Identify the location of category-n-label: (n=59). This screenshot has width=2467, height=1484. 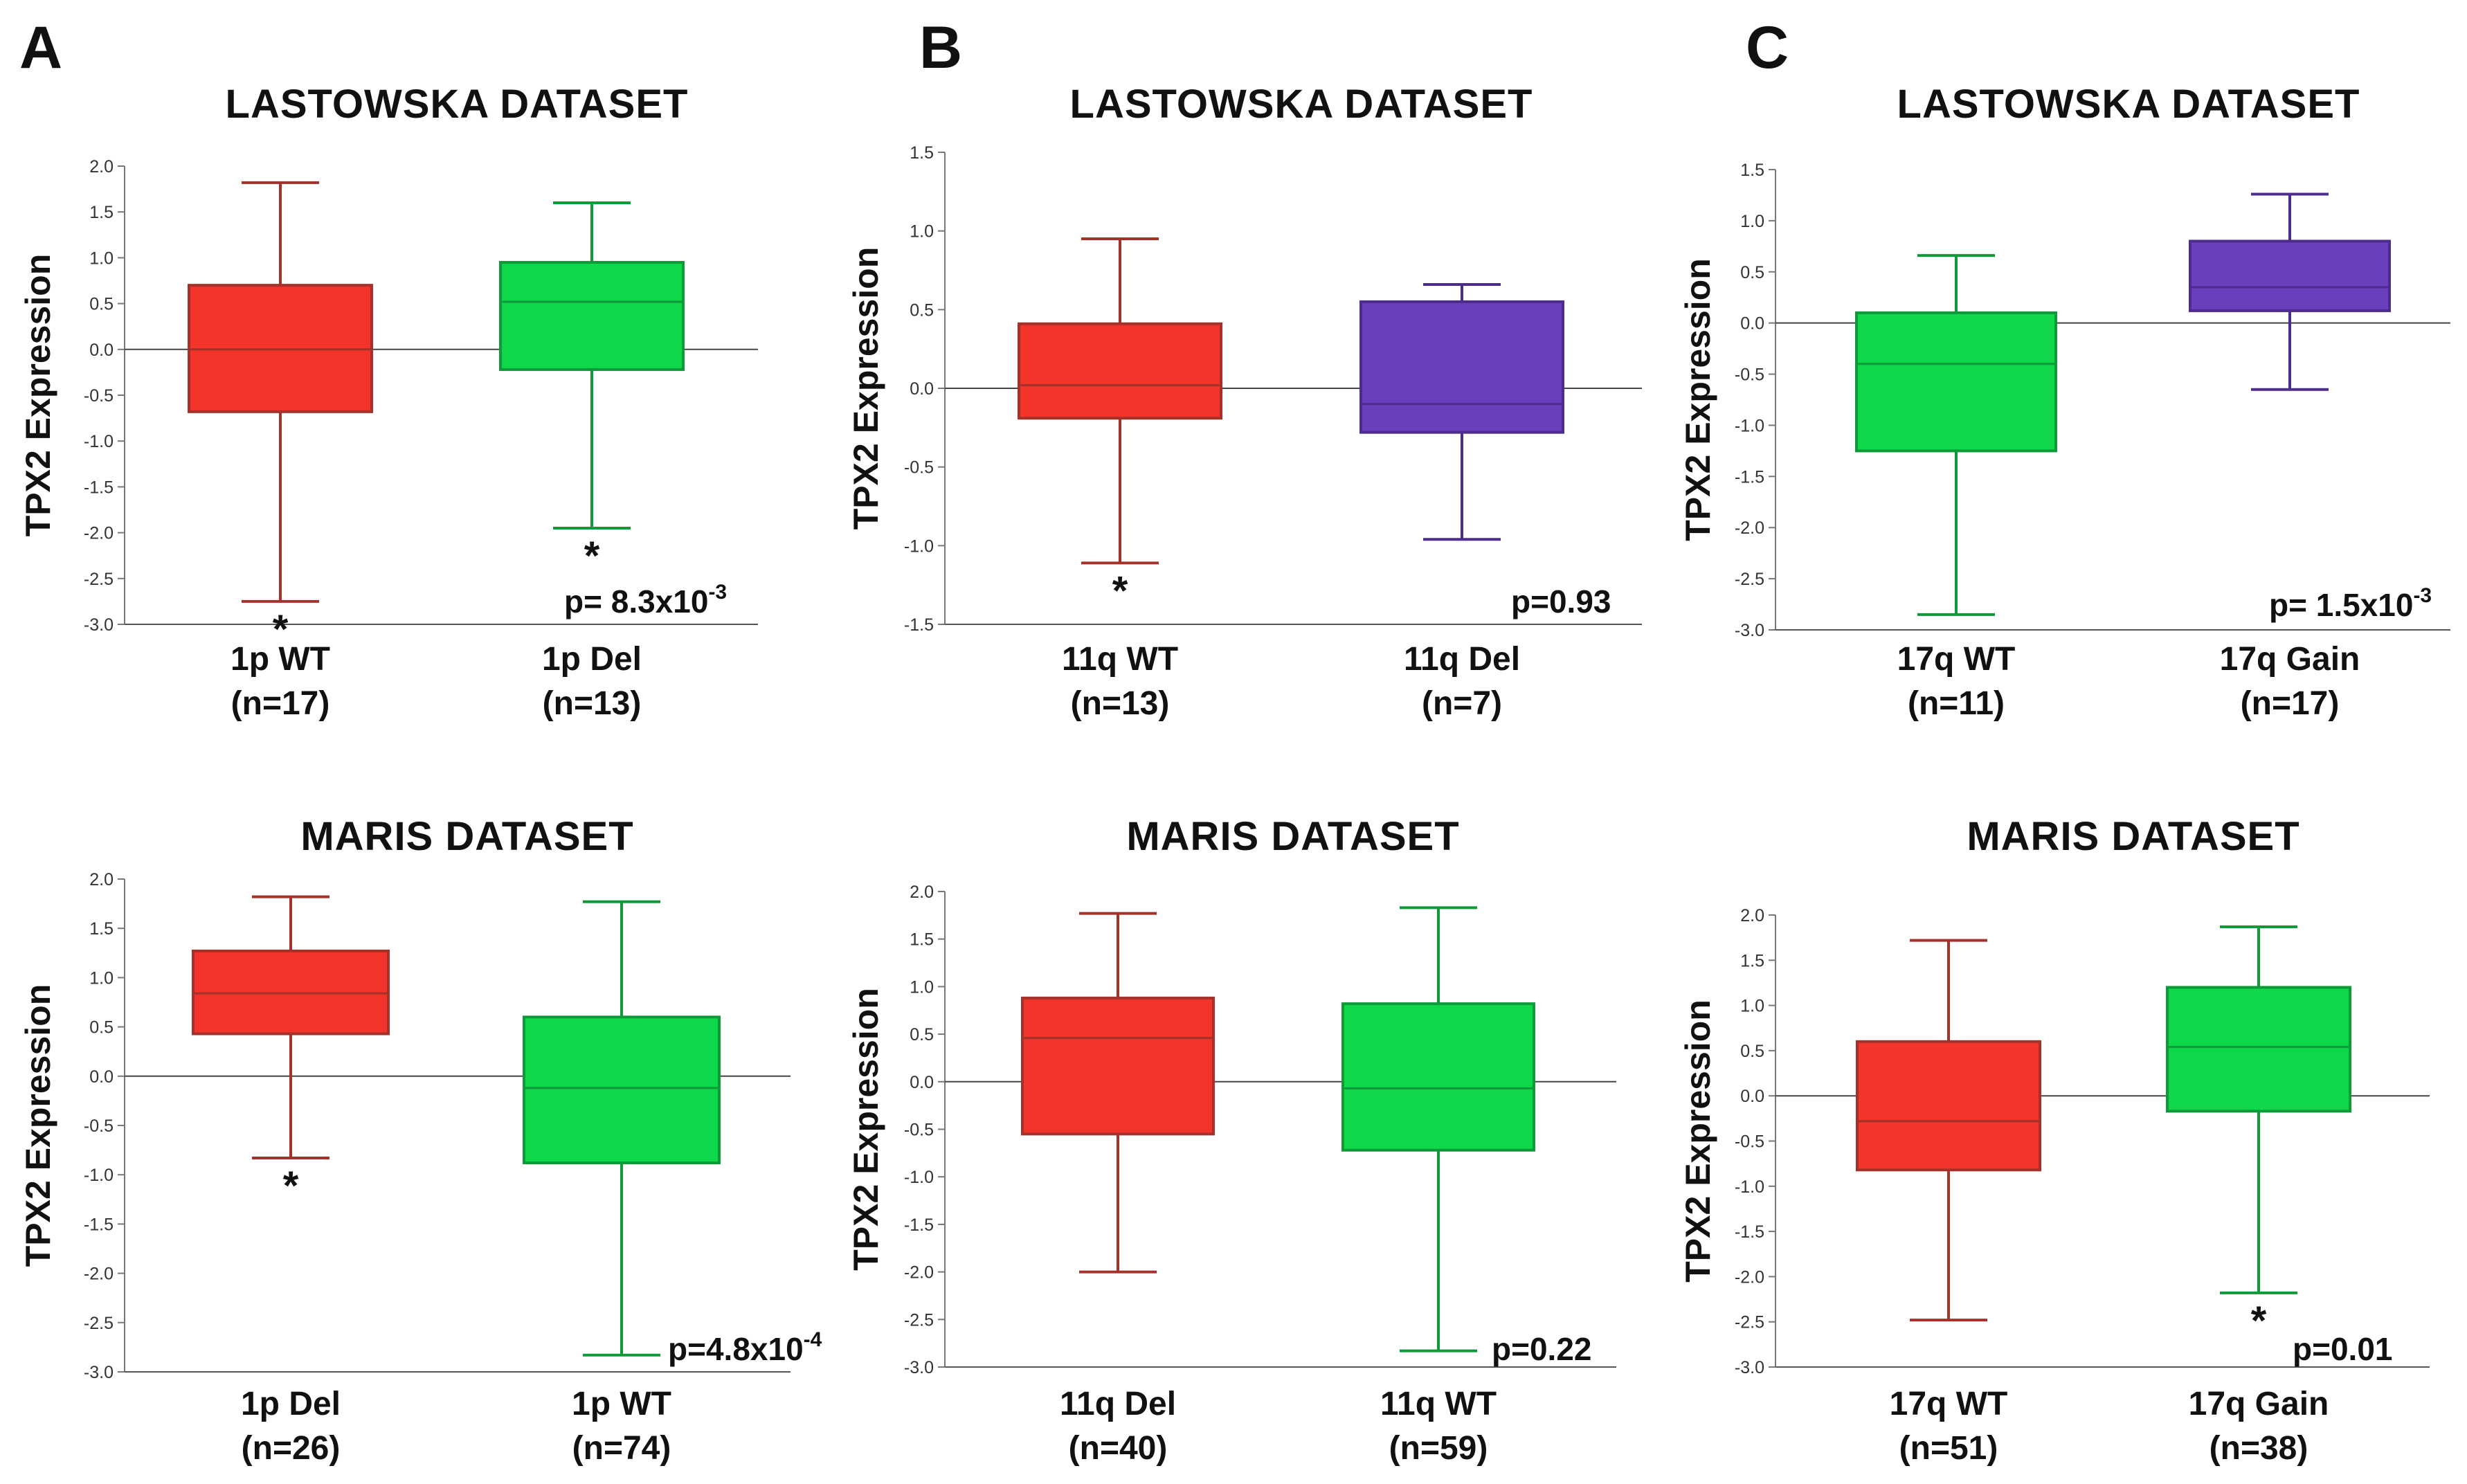
(1438, 1448).